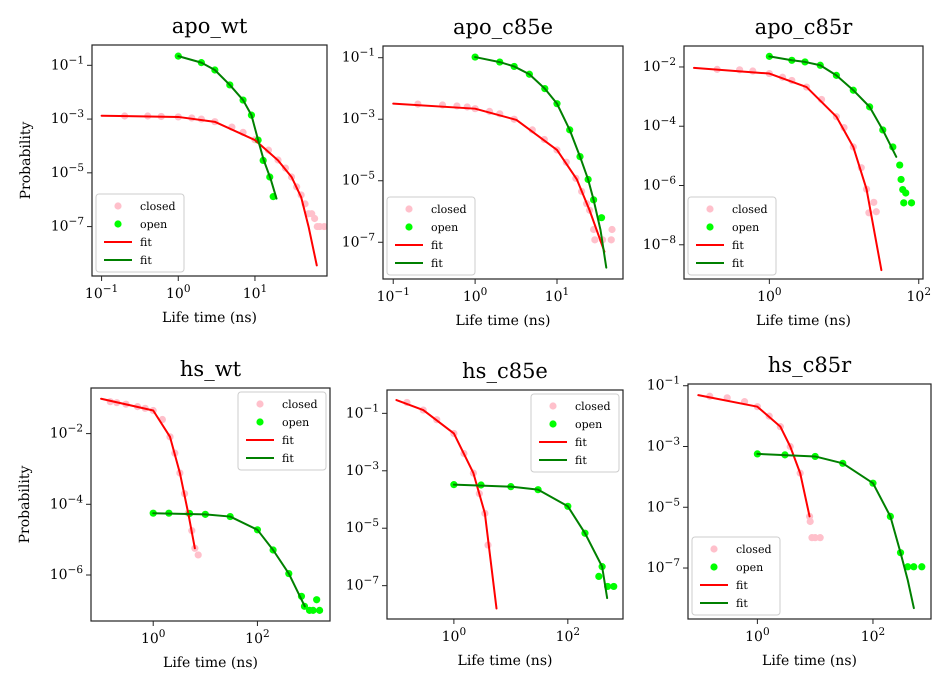 The image size is (938, 681). What do you see at coordinates (503, 27) in the screenshot?
I see `chart-title: apo_c85e` at bounding box center [503, 27].